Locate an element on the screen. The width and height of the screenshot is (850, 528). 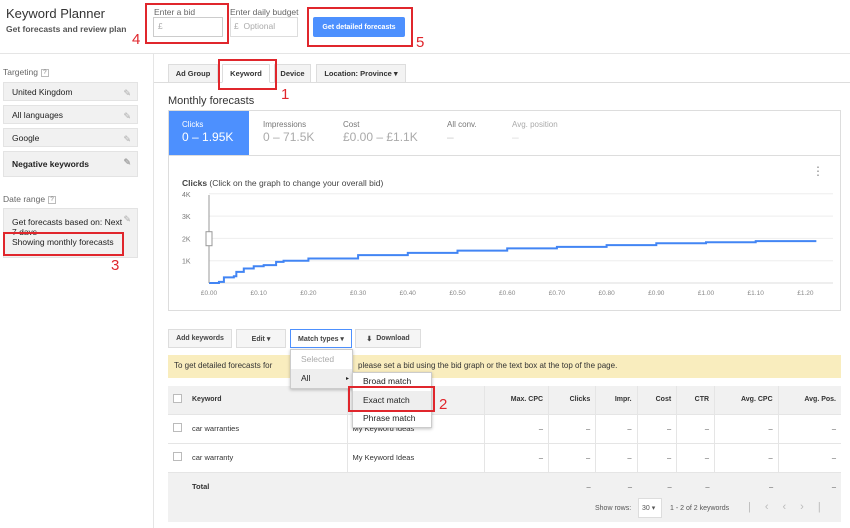
x-tick-label: £0.20 is located at coordinates (308, 293).